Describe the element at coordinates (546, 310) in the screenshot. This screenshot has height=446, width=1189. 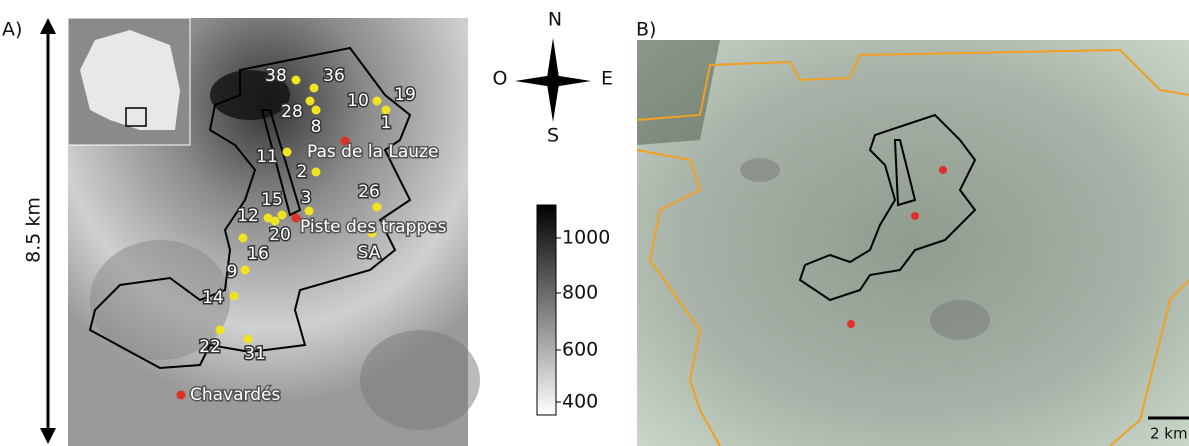
I see `colorbar` at that location.